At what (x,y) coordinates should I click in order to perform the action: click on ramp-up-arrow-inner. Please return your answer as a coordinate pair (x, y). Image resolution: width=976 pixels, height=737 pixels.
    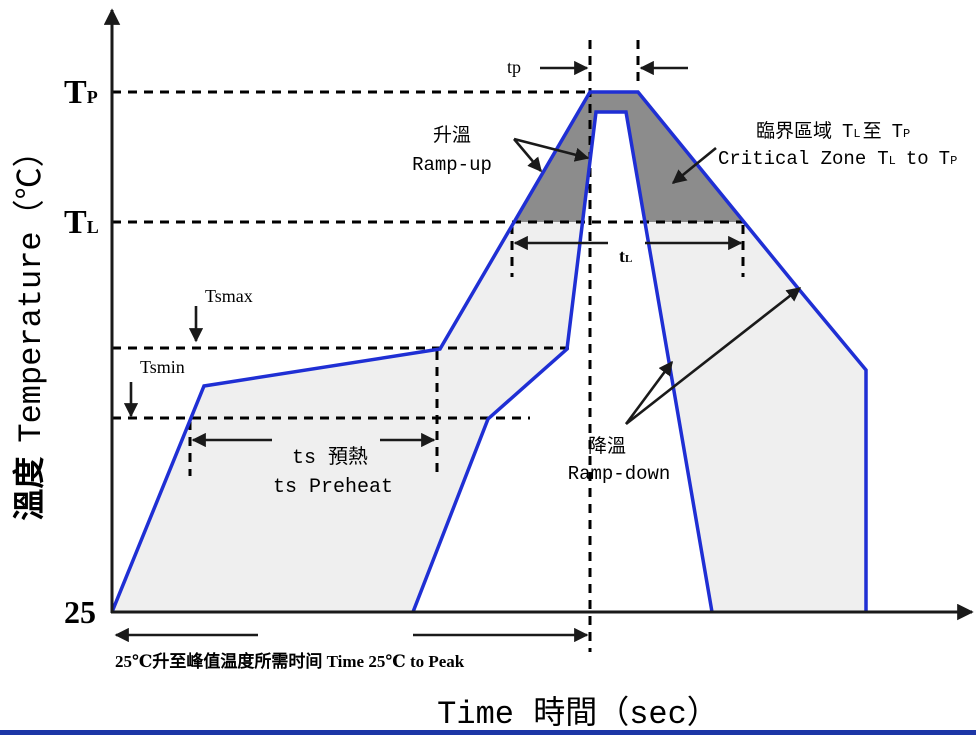
    Looking at the image, I should click on (551, 149).